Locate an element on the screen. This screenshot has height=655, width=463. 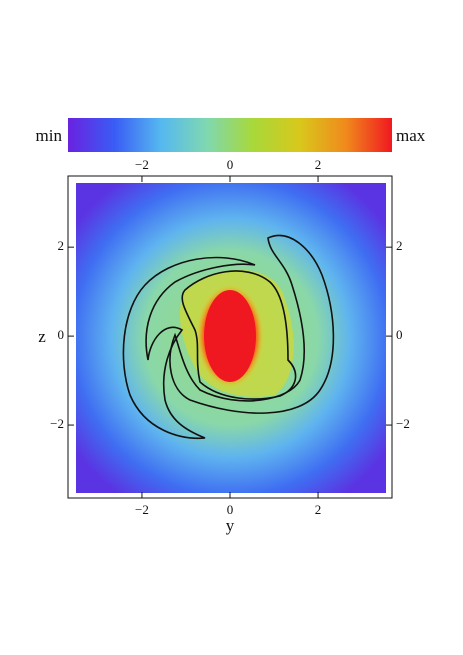
x-tick-label-top: 2 is located at coordinates (318, 164).